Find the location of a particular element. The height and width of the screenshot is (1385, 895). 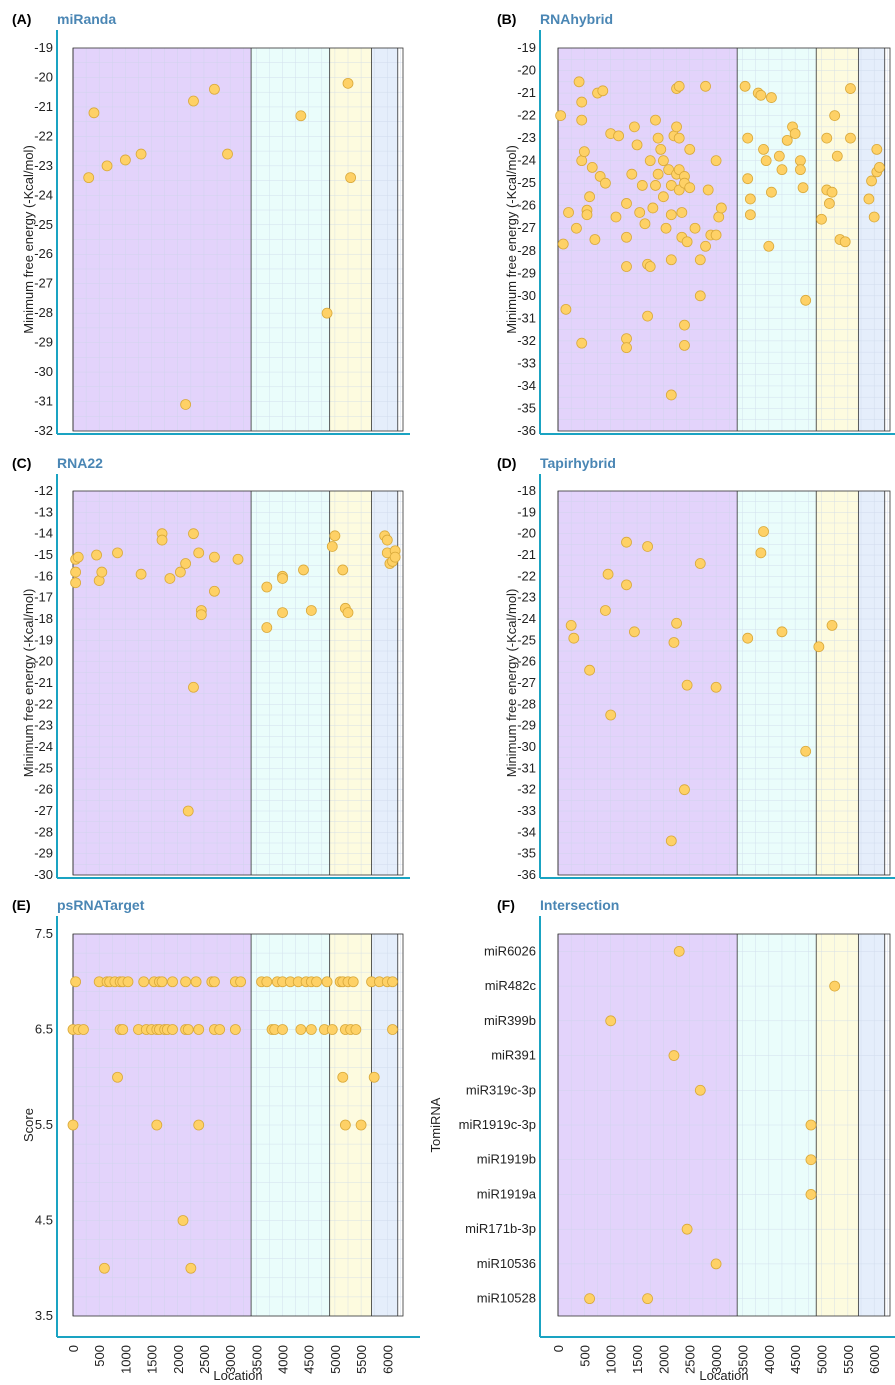

y-tick-label: -25 is located at coordinates (526, 639).